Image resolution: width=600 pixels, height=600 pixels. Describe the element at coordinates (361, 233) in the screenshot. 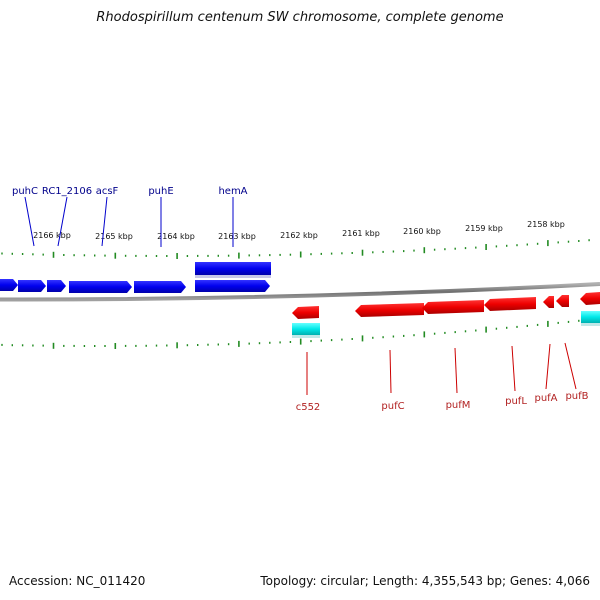

I see `scale-label: 2161 kbp` at that location.